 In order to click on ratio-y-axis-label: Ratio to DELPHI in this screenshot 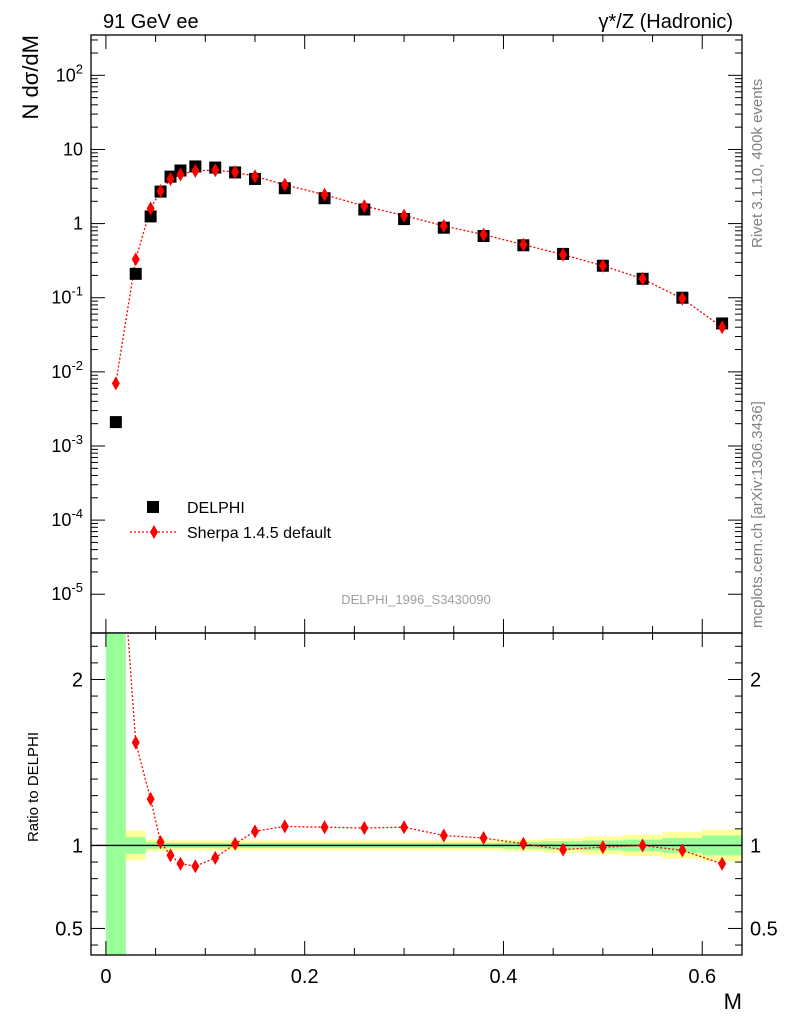, I will do `click(33, 787)`.